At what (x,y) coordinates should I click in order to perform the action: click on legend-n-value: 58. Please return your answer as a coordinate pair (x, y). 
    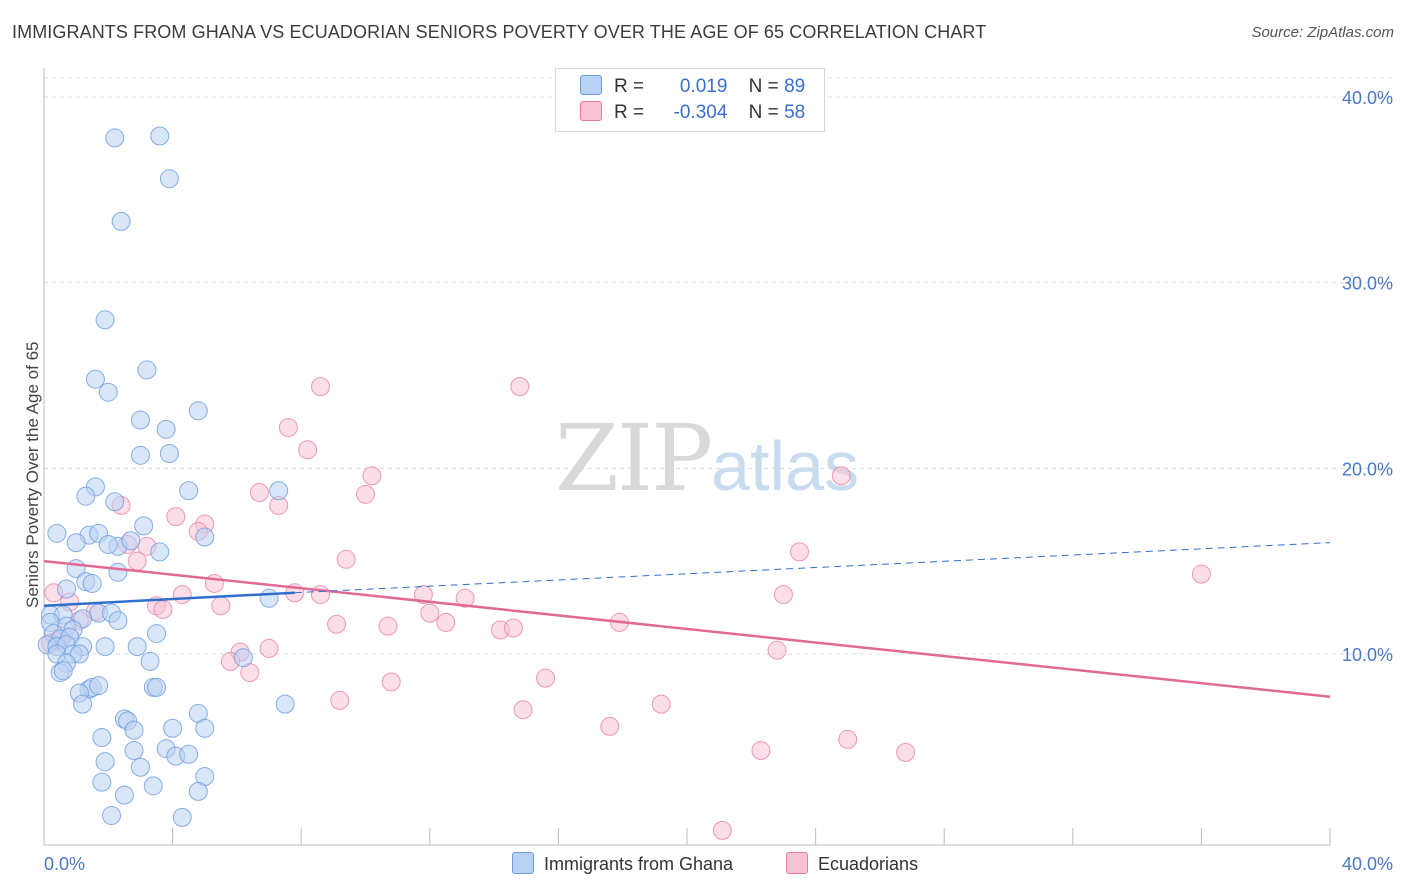
    Looking at the image, I should click on (795, 112).